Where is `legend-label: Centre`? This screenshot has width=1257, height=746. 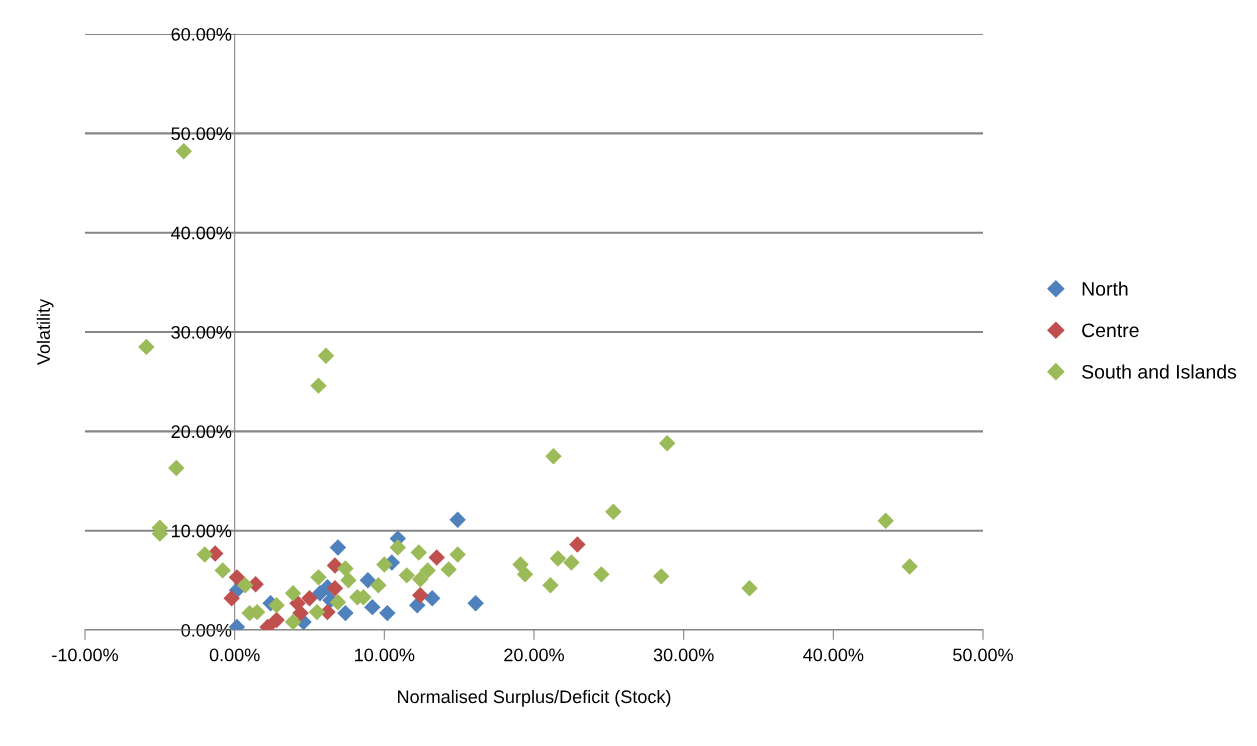
legend-label: Centre is located at coordinates (1110, 330).